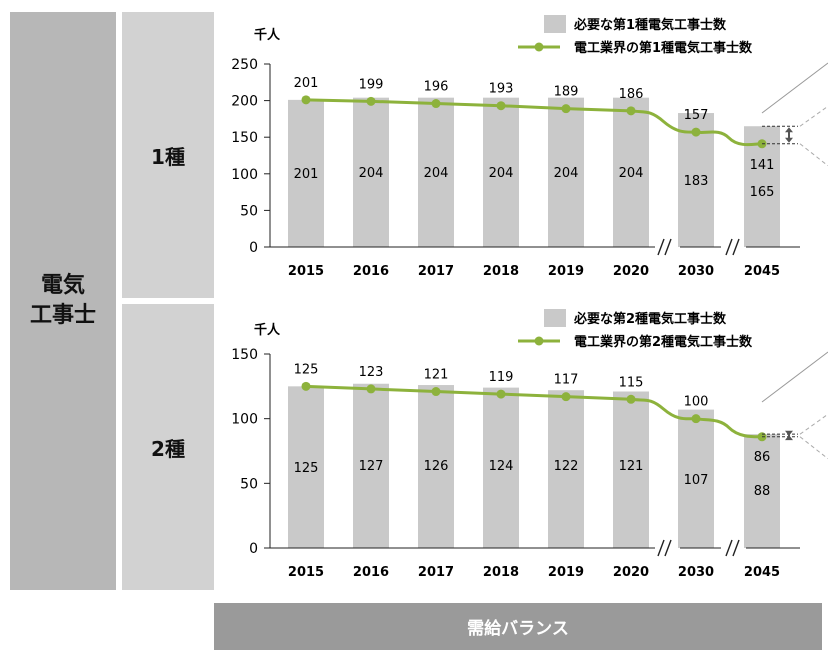 The width and height of the screenshot is (828, 660). Describe the element at coordinates (631, 382) in the screenshot. I see `line-value-label: 115` at that location.